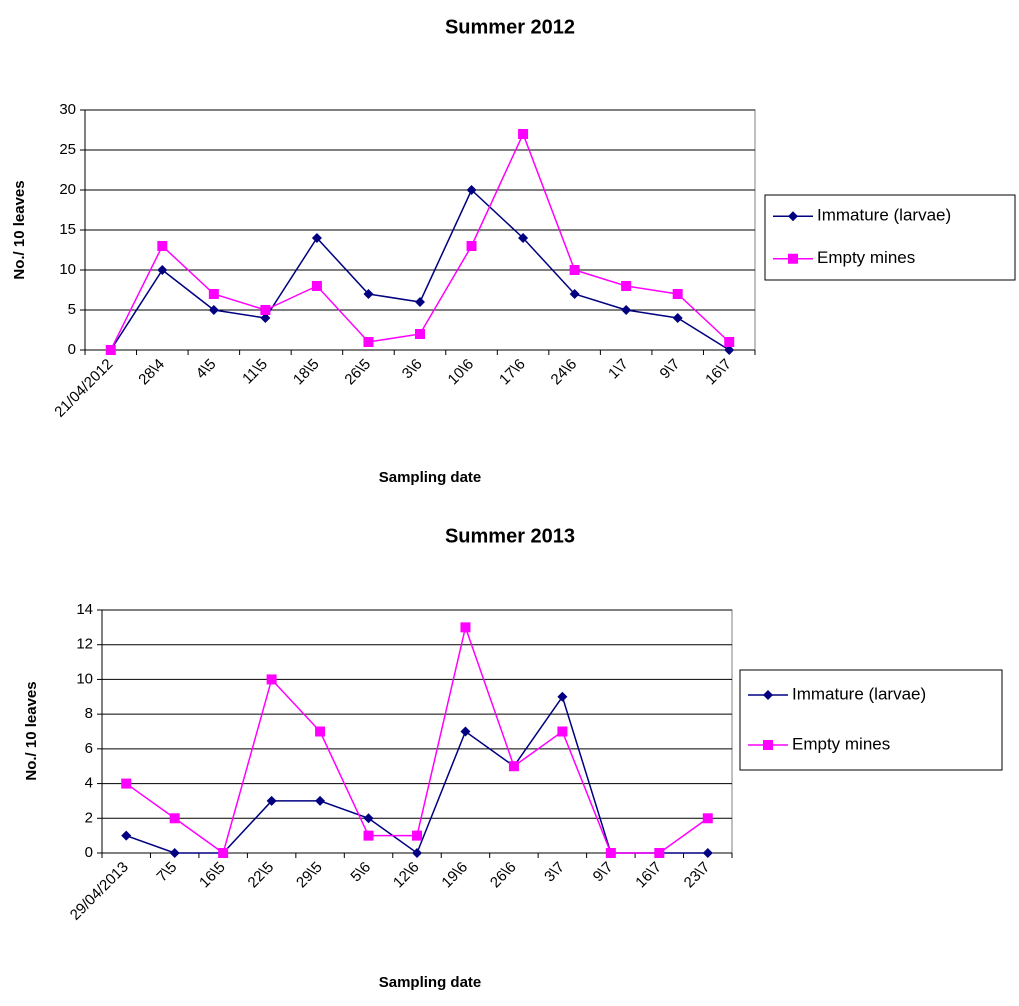  I want to click on y-tick-label: 14, so click(84, 609).